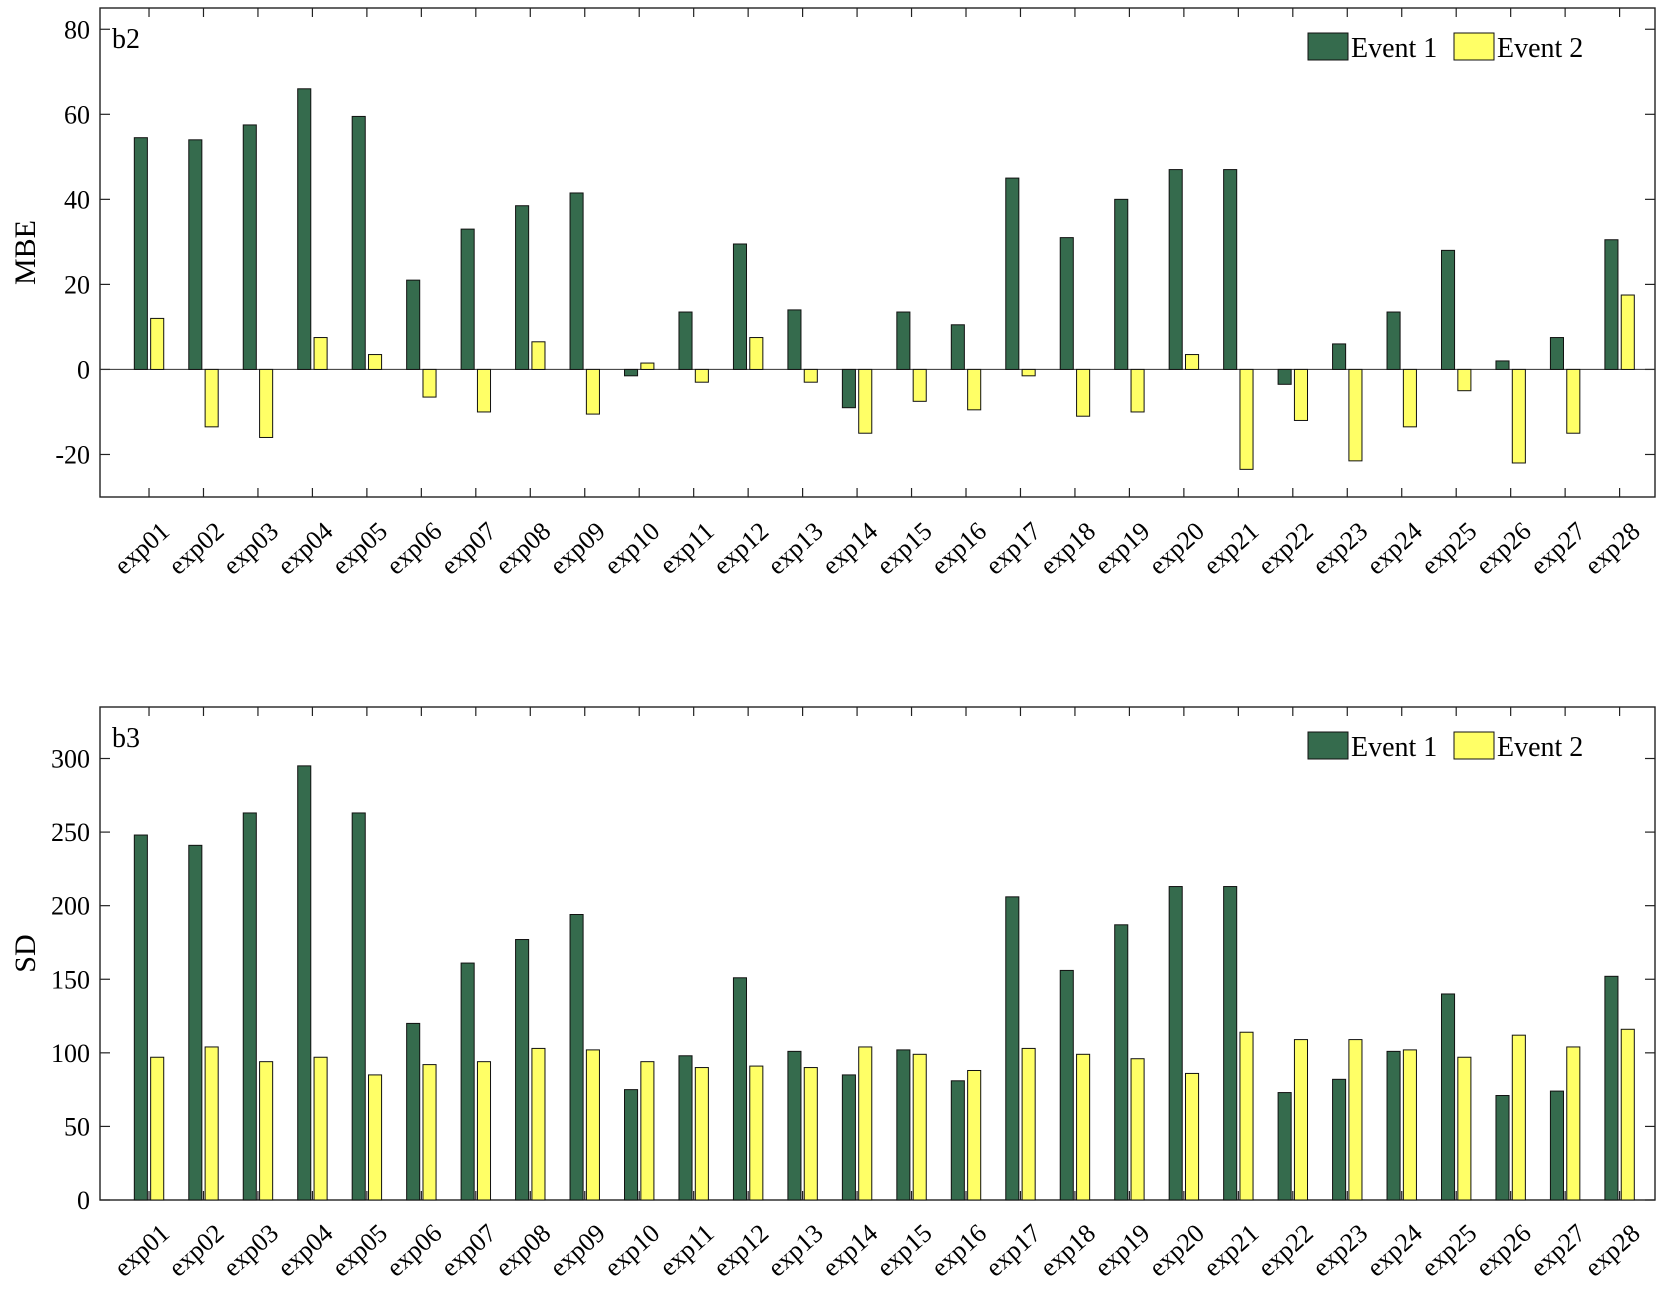 The image size is (1664, 1289). I want to click on bar-event2-exp28, so click(1627, 1114).